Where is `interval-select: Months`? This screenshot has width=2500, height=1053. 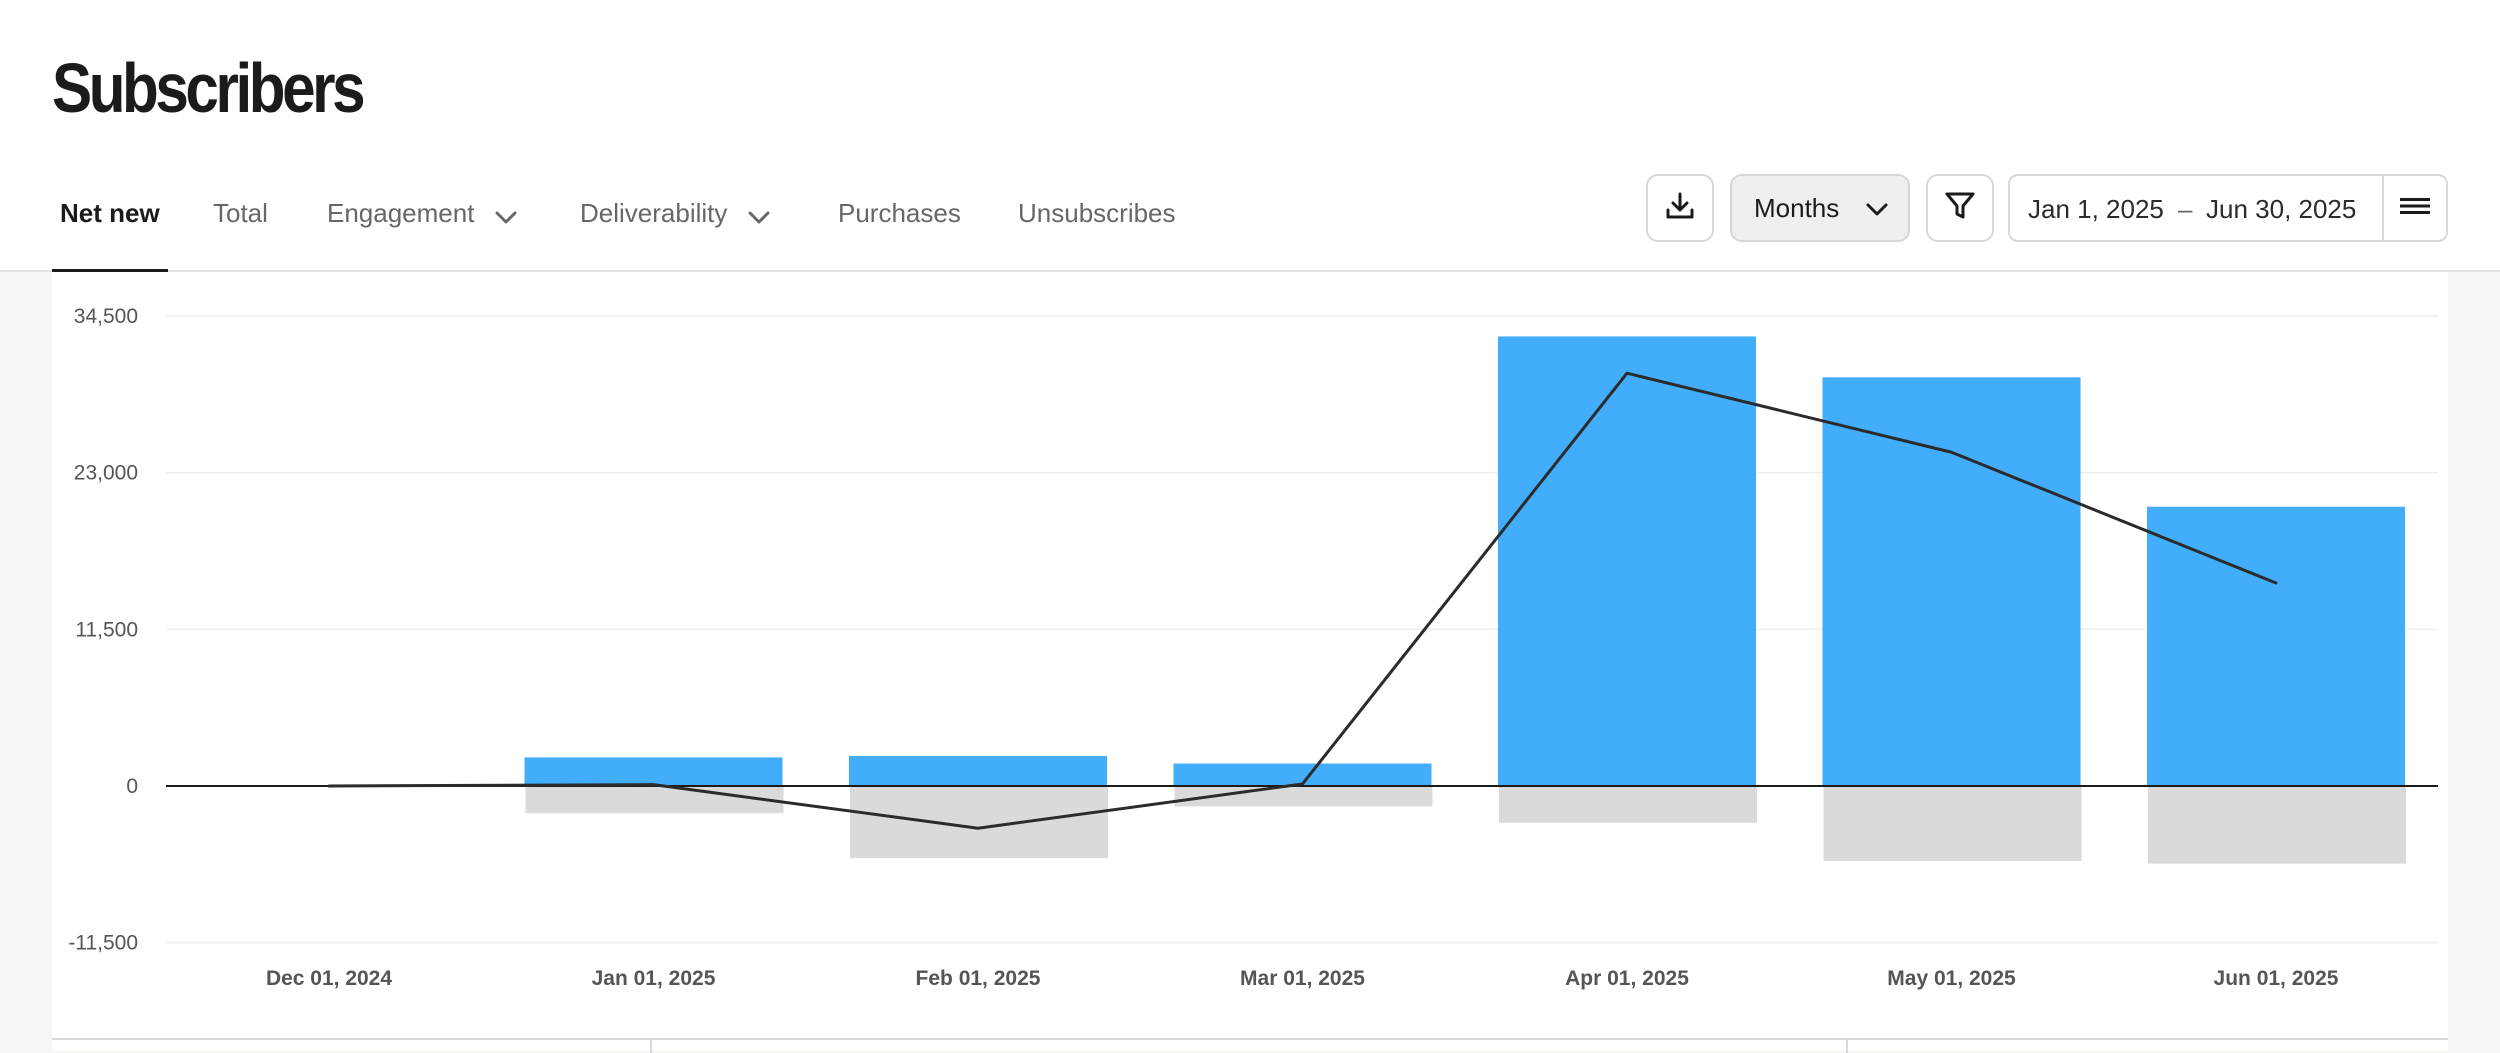 interval-select: Months is located at coordinates (1820, 208).